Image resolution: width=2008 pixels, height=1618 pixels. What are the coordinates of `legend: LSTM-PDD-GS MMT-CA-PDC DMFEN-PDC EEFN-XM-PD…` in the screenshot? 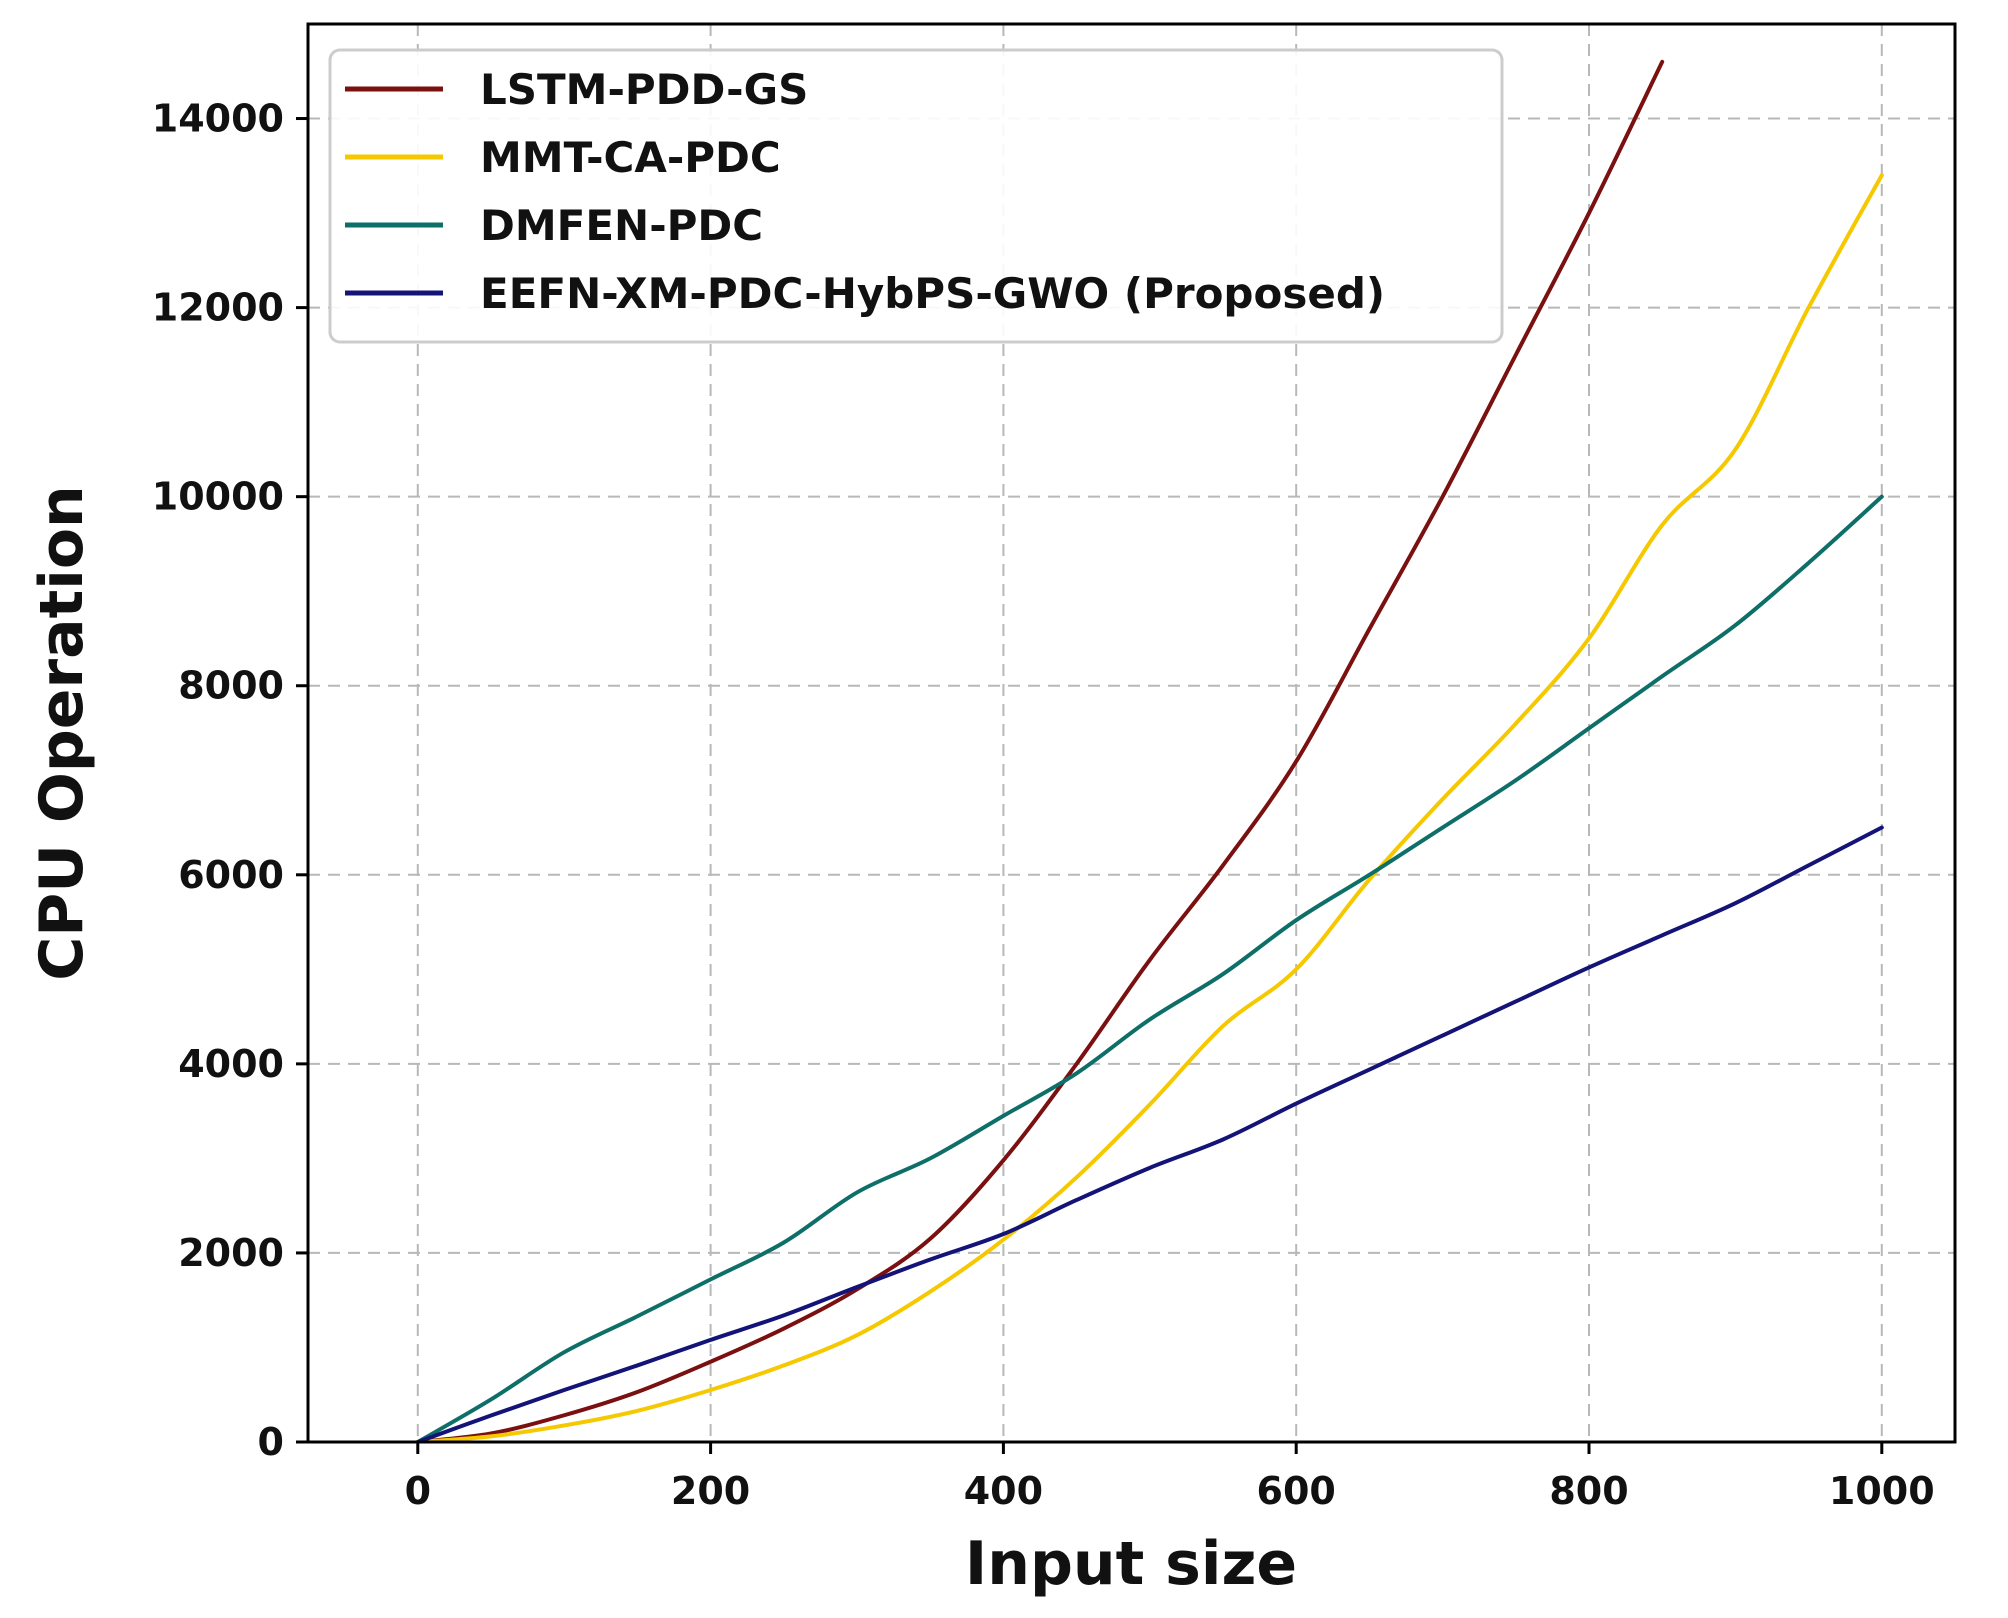 It's located at (916, 196).